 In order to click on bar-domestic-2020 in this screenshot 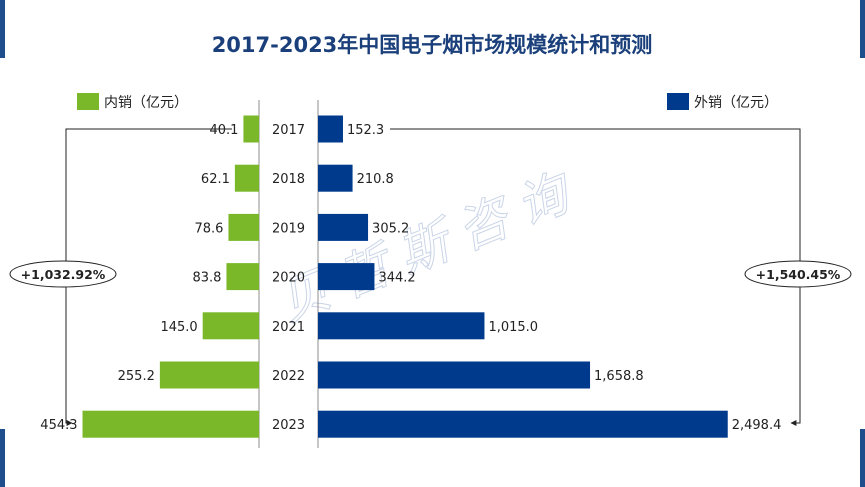, I will do `click(242, 277)`.